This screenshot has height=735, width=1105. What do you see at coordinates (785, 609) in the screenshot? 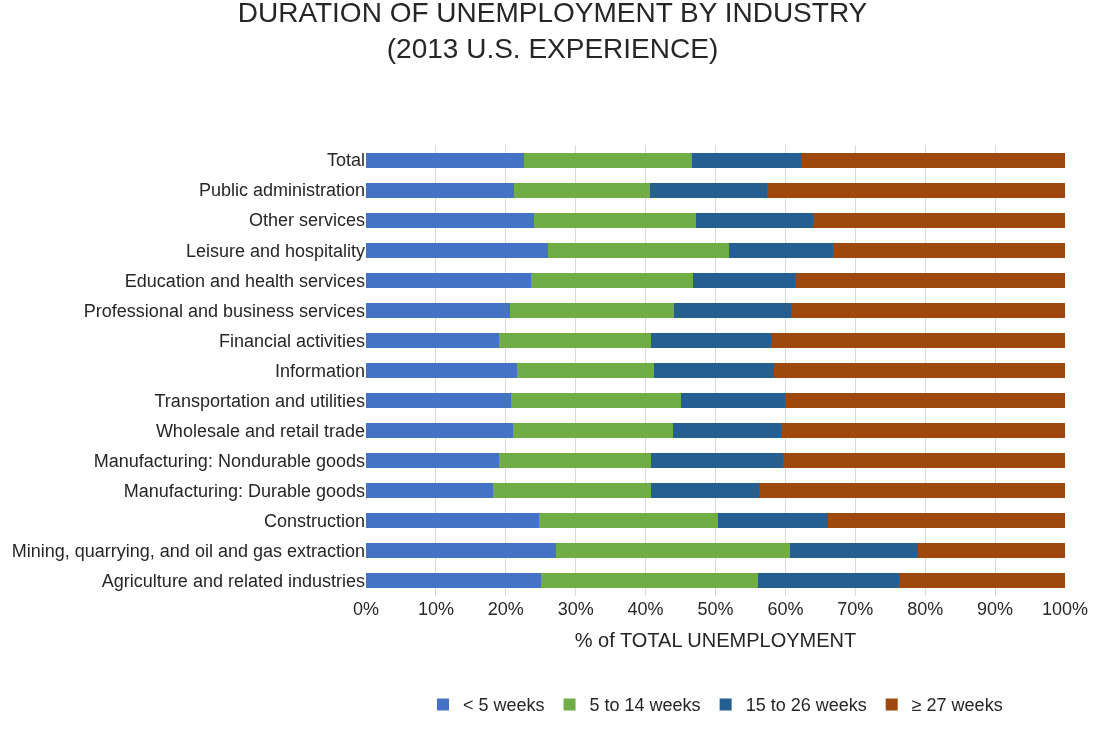
I see `x-tick-label: 60%` at bounding box center [785, 609].